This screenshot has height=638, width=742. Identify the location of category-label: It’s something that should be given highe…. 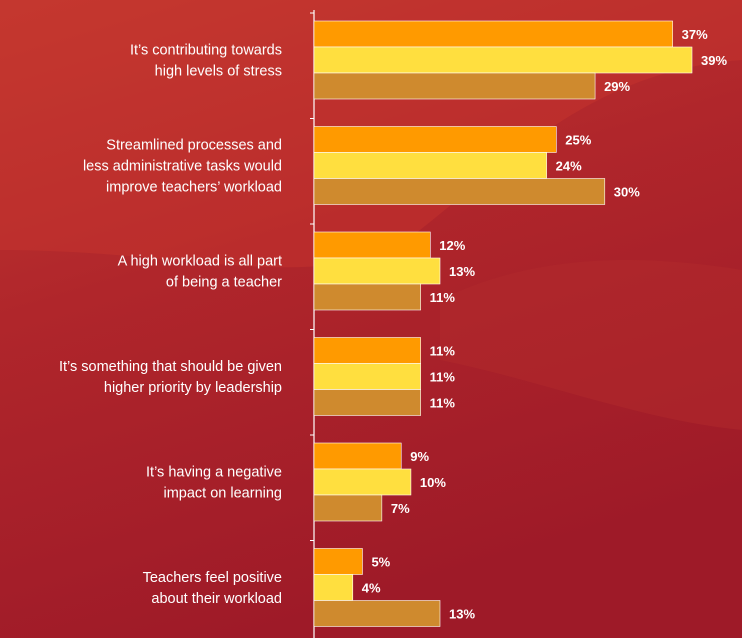
(170, 377).